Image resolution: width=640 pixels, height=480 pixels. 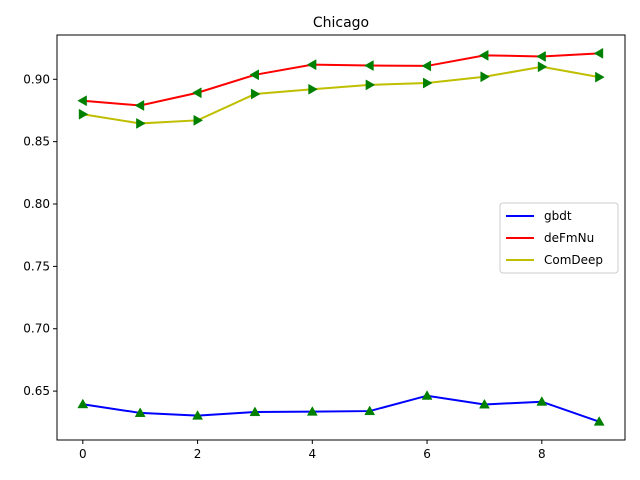 I want to click on series-line-ComDeep, so click(x=341, y=95).